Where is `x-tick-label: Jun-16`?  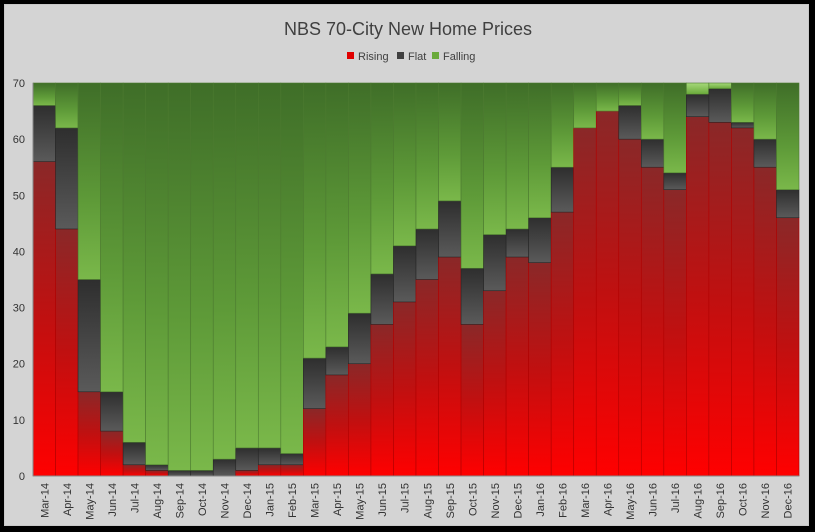
x-tick-label: Jun-16 is located at coordinates (654, 500).